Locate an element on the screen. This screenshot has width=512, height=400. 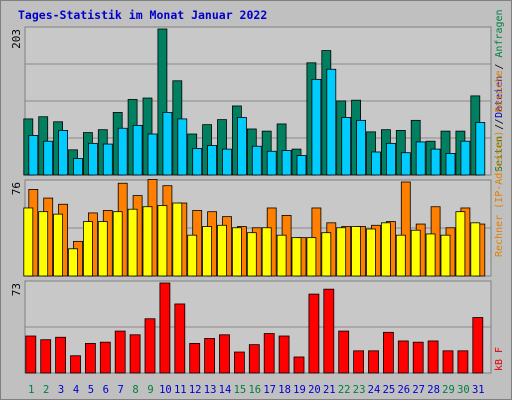
legend-rechner: Rechner (IP-Adressen) is located at coordinates (499, 194).